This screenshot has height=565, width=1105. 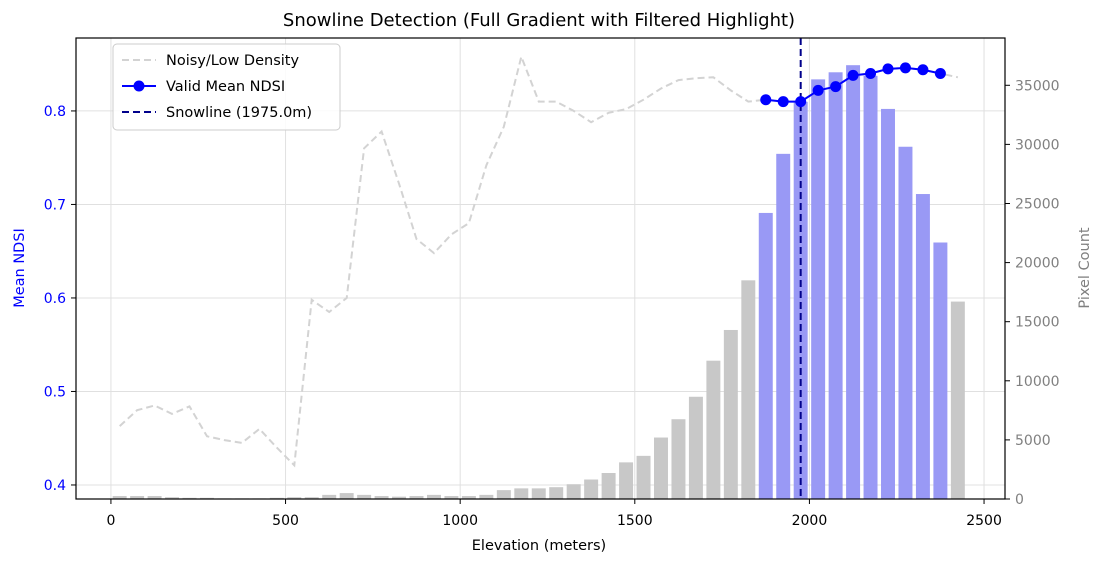 I want to click on y-right-tick-label: 15000, so click(x=1037, y=323).